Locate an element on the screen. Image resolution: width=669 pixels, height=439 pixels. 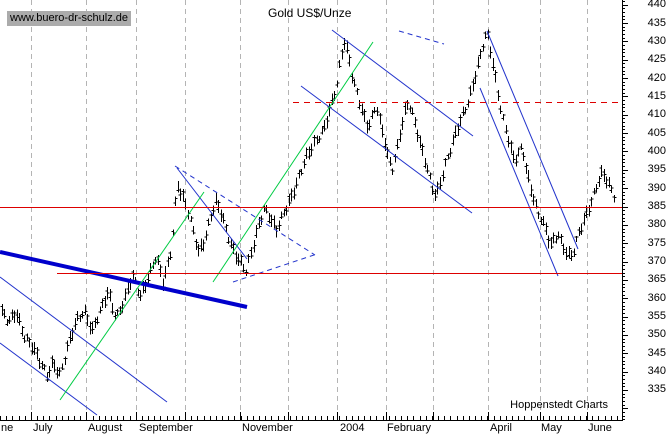
y-axis-label: 370 is located at coordinates (656, 261).